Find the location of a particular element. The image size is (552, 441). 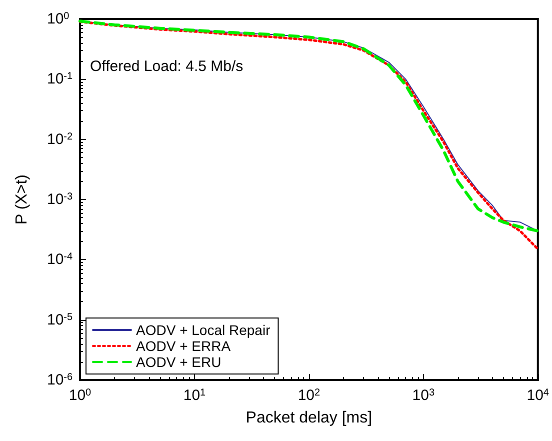

legend-label: AODV + Local Repair is located at coordinates (203, 330).